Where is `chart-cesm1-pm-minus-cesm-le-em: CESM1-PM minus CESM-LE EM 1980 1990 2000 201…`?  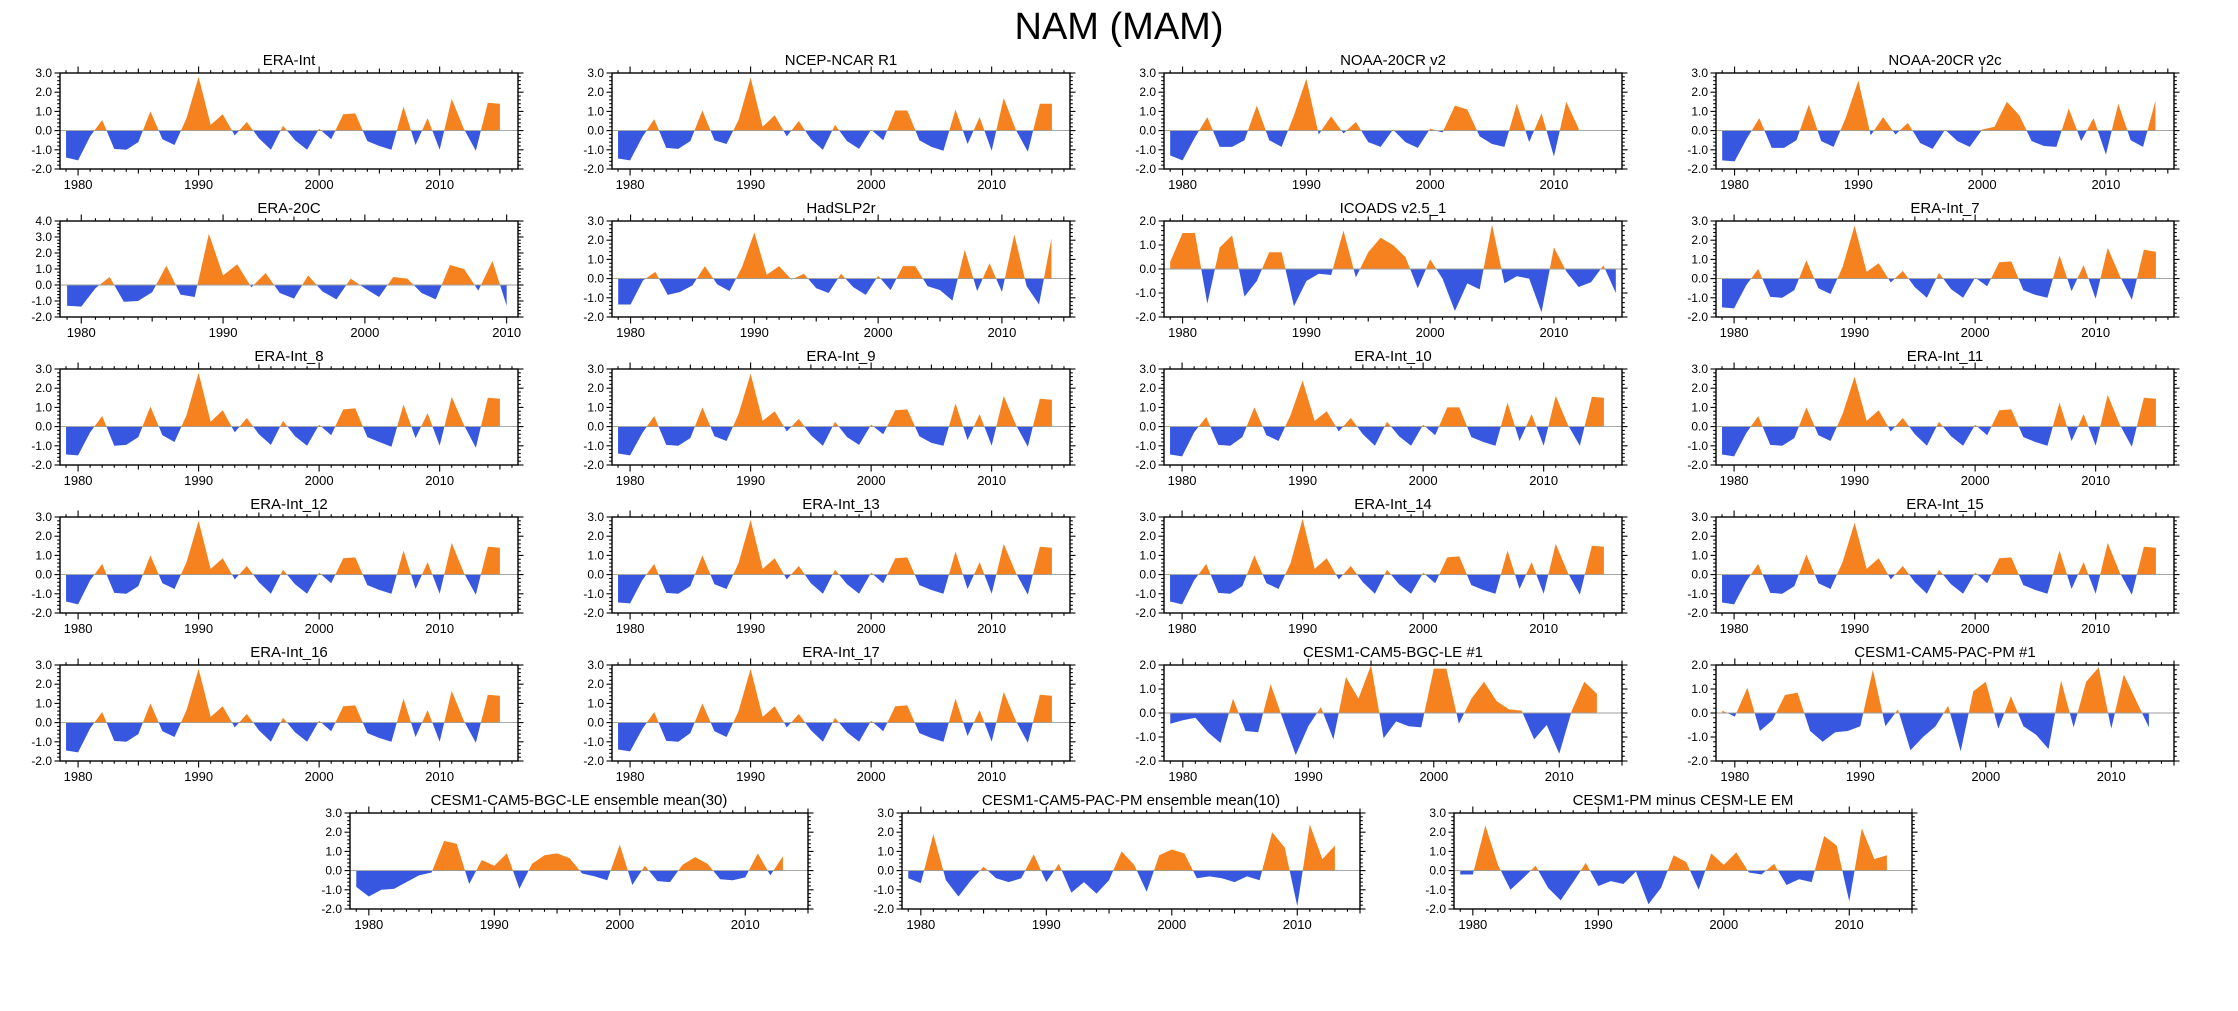
chart-cesm1-pm-minus-cesm-le-em: CESM1-PM minus CESM-LE EM 1980 1990 2000 201… is located at coordinates (1671, 862).